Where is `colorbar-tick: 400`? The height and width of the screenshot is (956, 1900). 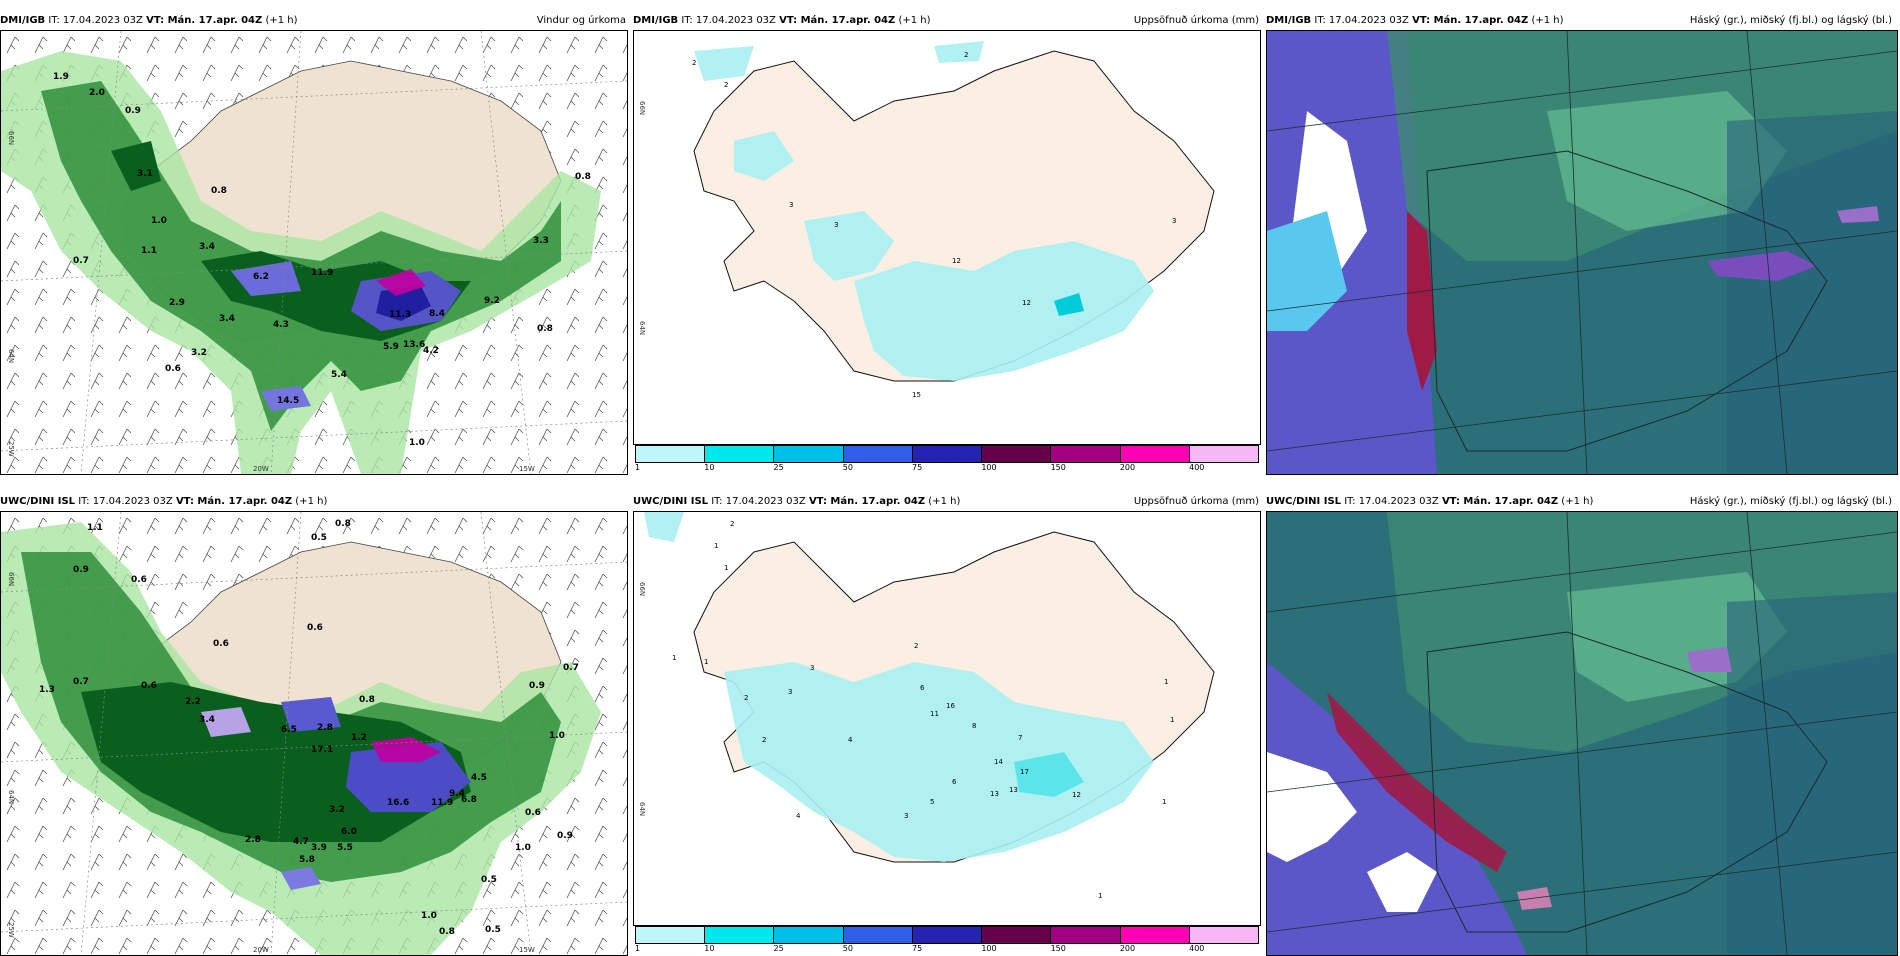 colorbar-tick: 400 is located at coordinates (1197, 467).